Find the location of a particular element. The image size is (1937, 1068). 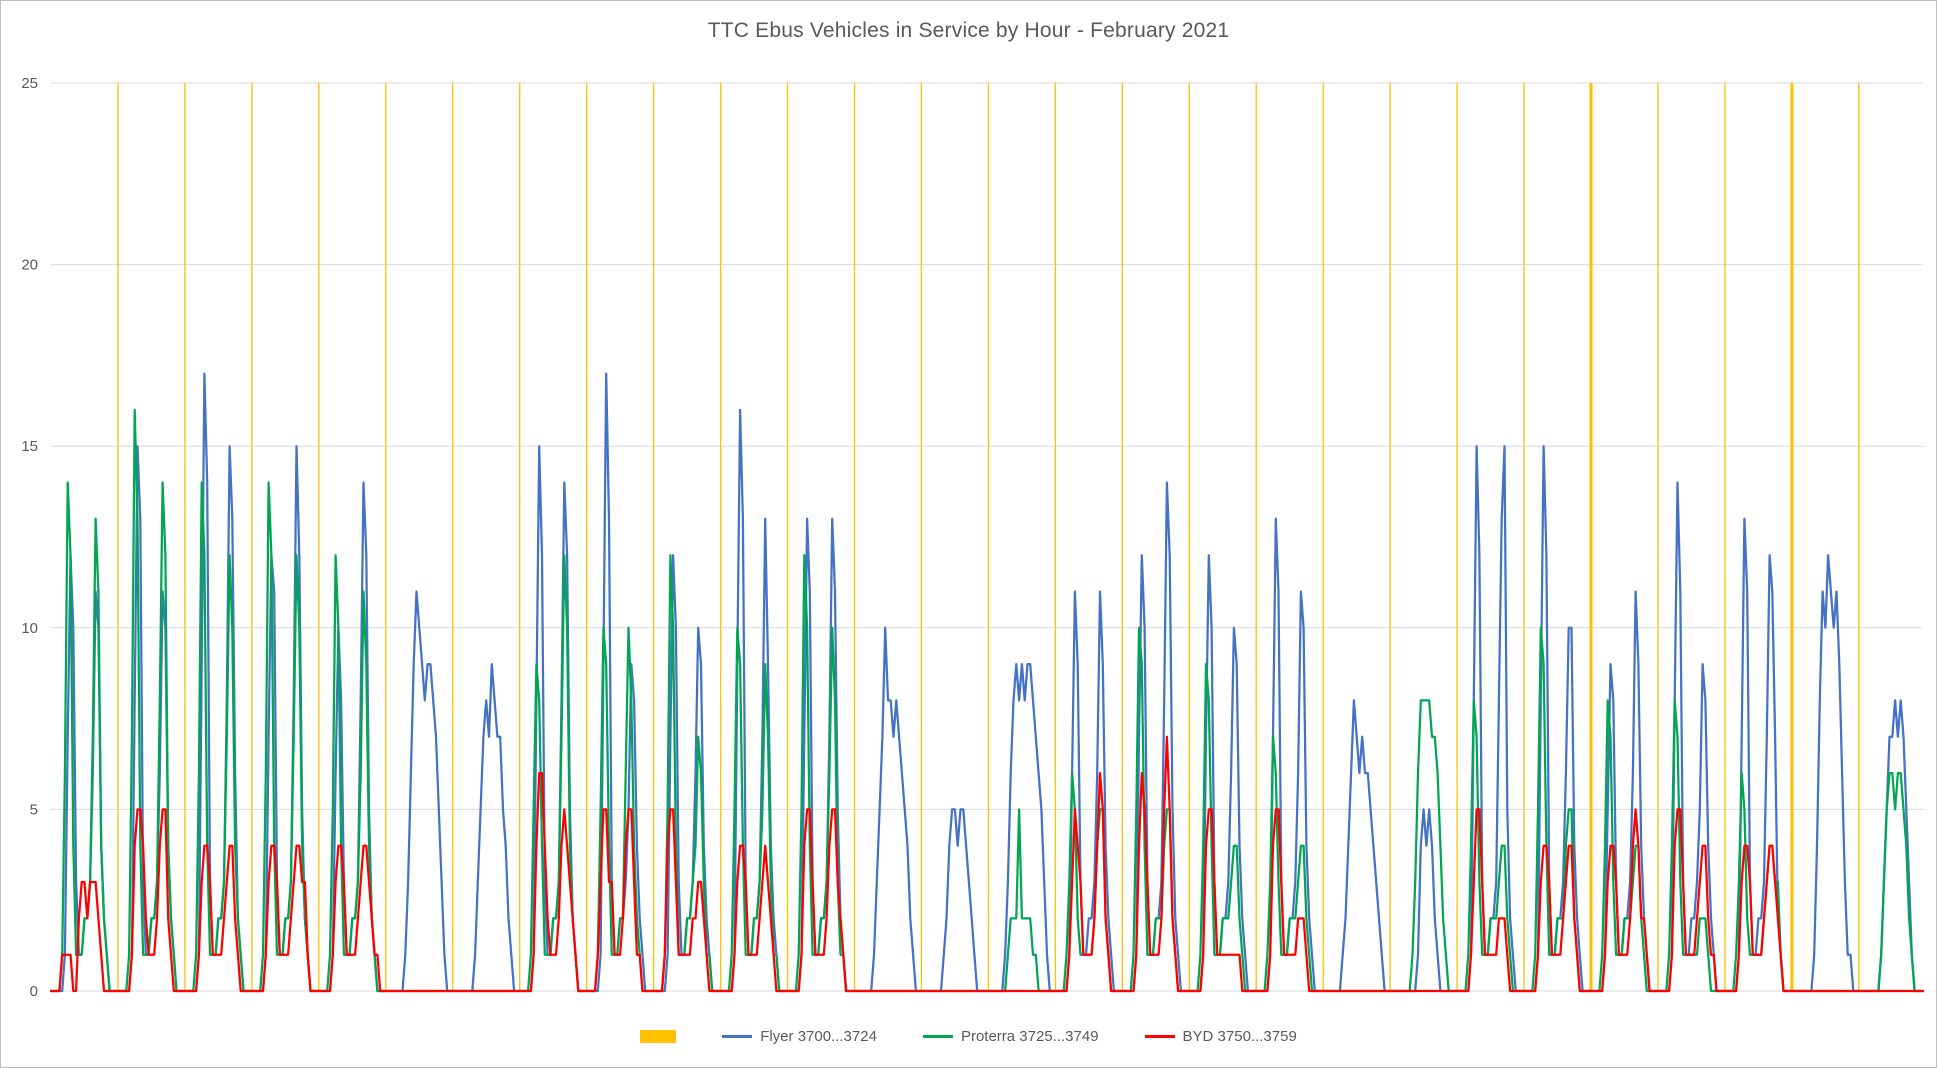

y-axis-tick-label-25: 25 is located at coordinates (29, 83).